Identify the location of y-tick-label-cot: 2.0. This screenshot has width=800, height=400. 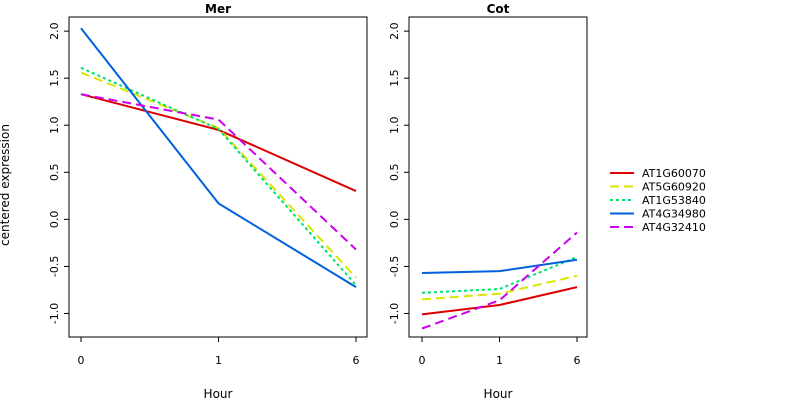
(394, 30).